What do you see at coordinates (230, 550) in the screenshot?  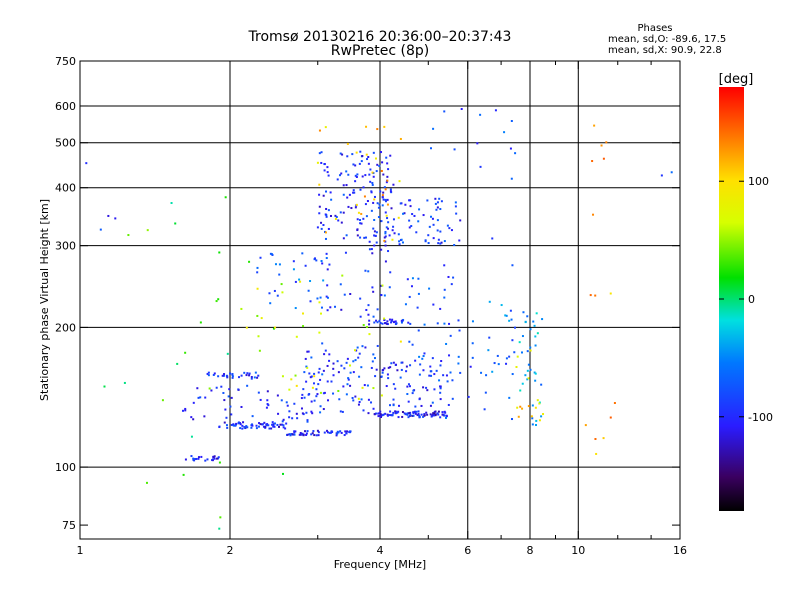 I see `x-tick-label: 2` at bounding box center [230, 550].